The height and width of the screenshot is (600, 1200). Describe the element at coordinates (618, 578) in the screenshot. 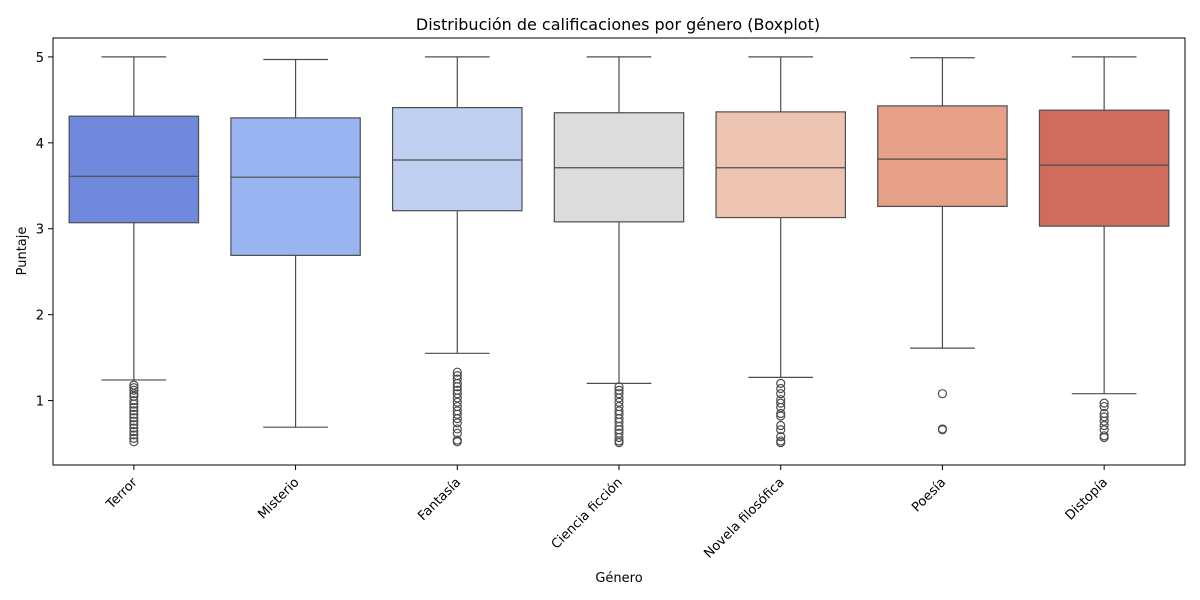

I see `x-axis-title: Género` at that location.